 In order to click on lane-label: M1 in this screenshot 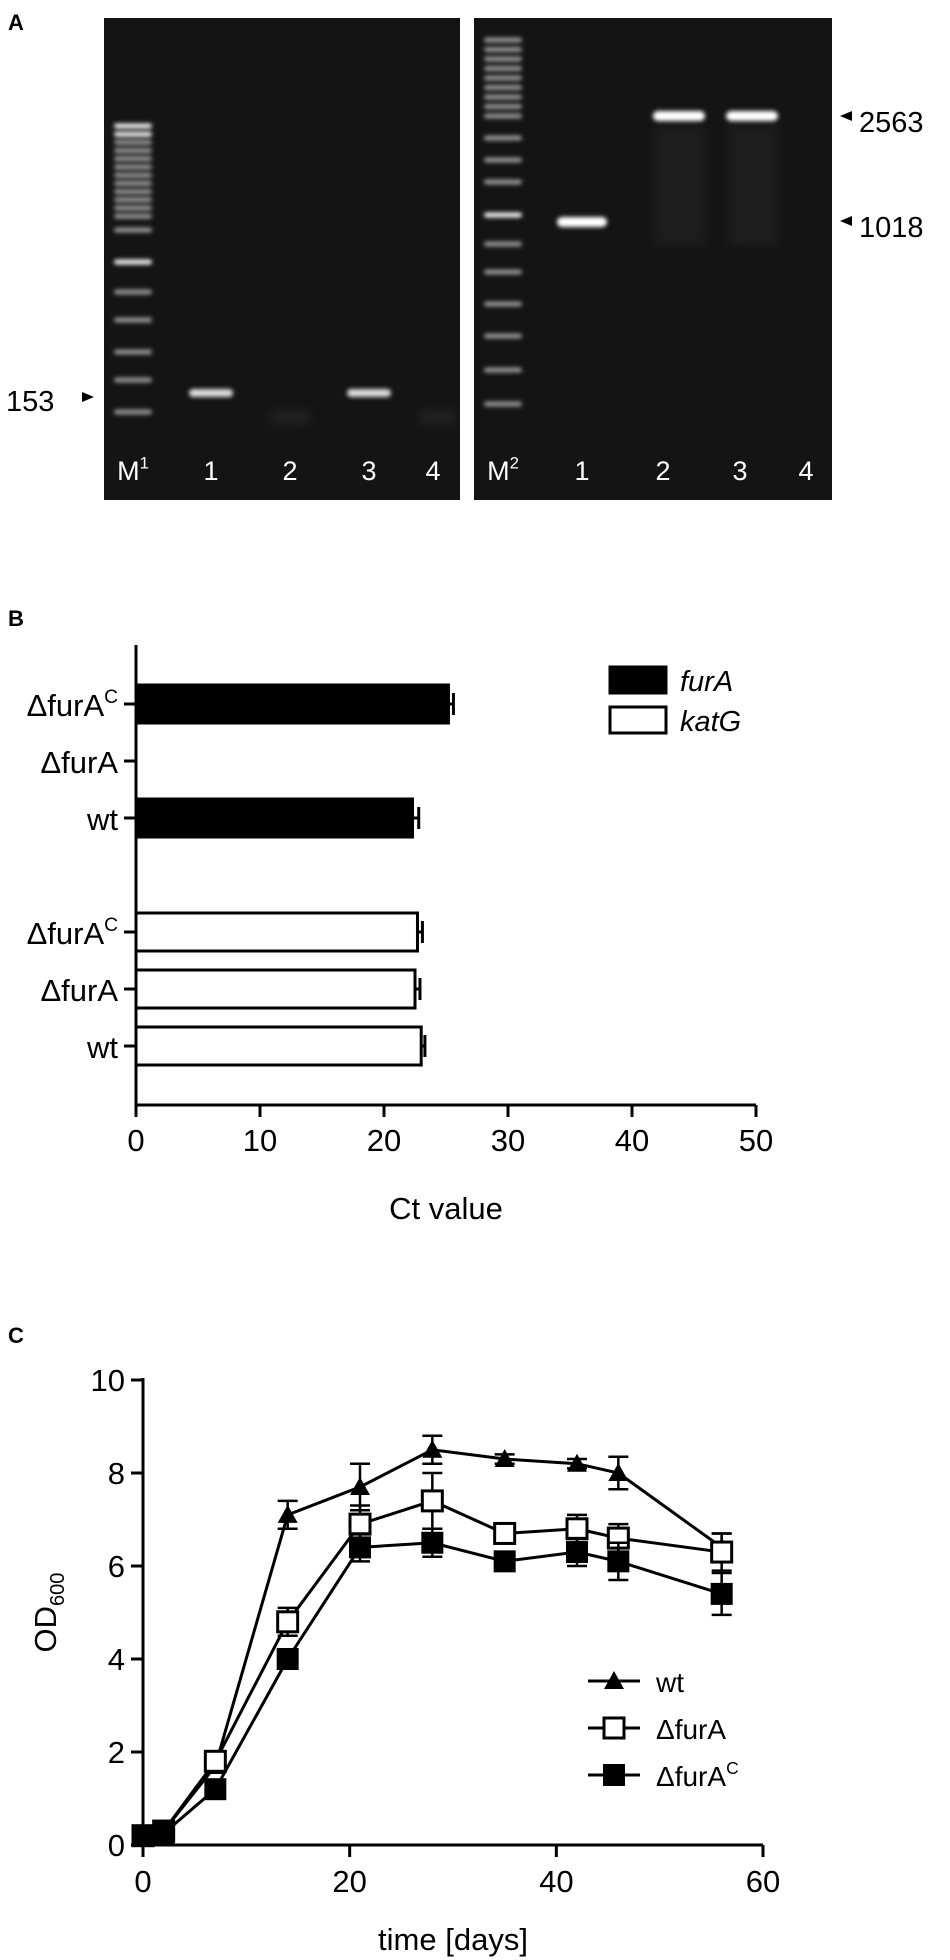, I will do `click(133, 470)`.